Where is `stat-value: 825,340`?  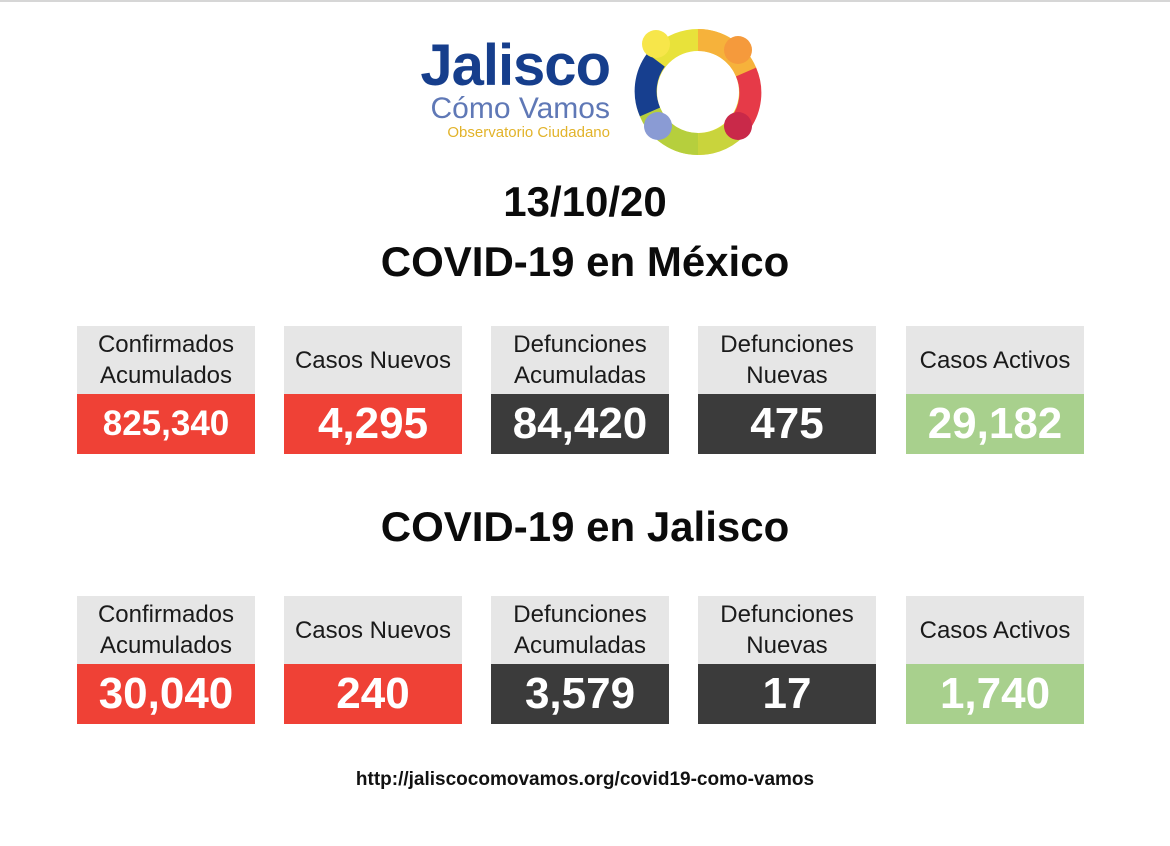 stat-value: 825,340 is located at coordinates (166, 424).